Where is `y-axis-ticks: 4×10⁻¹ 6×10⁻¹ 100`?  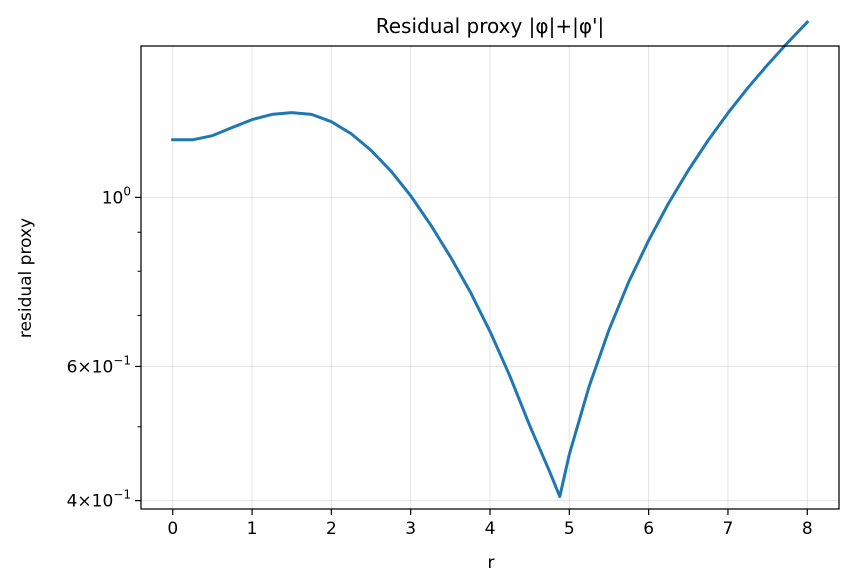
y-axis-ticks: 4×10⁻¹ 6×10⁻¹ 100 is located at coordinates (104, 348).